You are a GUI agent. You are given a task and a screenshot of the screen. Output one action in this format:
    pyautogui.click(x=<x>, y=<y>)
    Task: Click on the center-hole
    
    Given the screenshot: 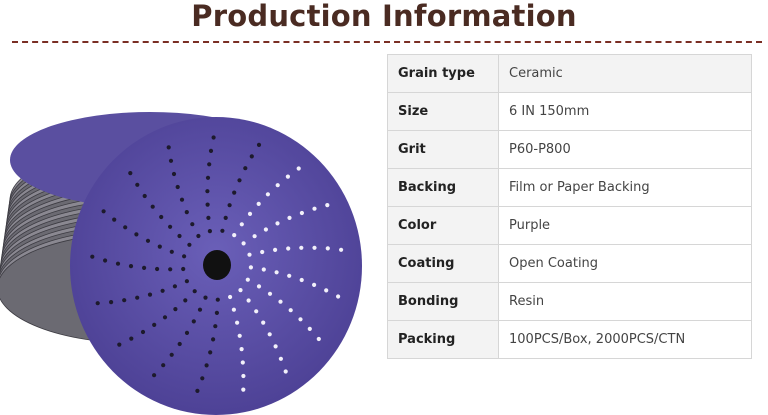 What is the action you would take?
    pyautogui.click(x=217, y=265)
    